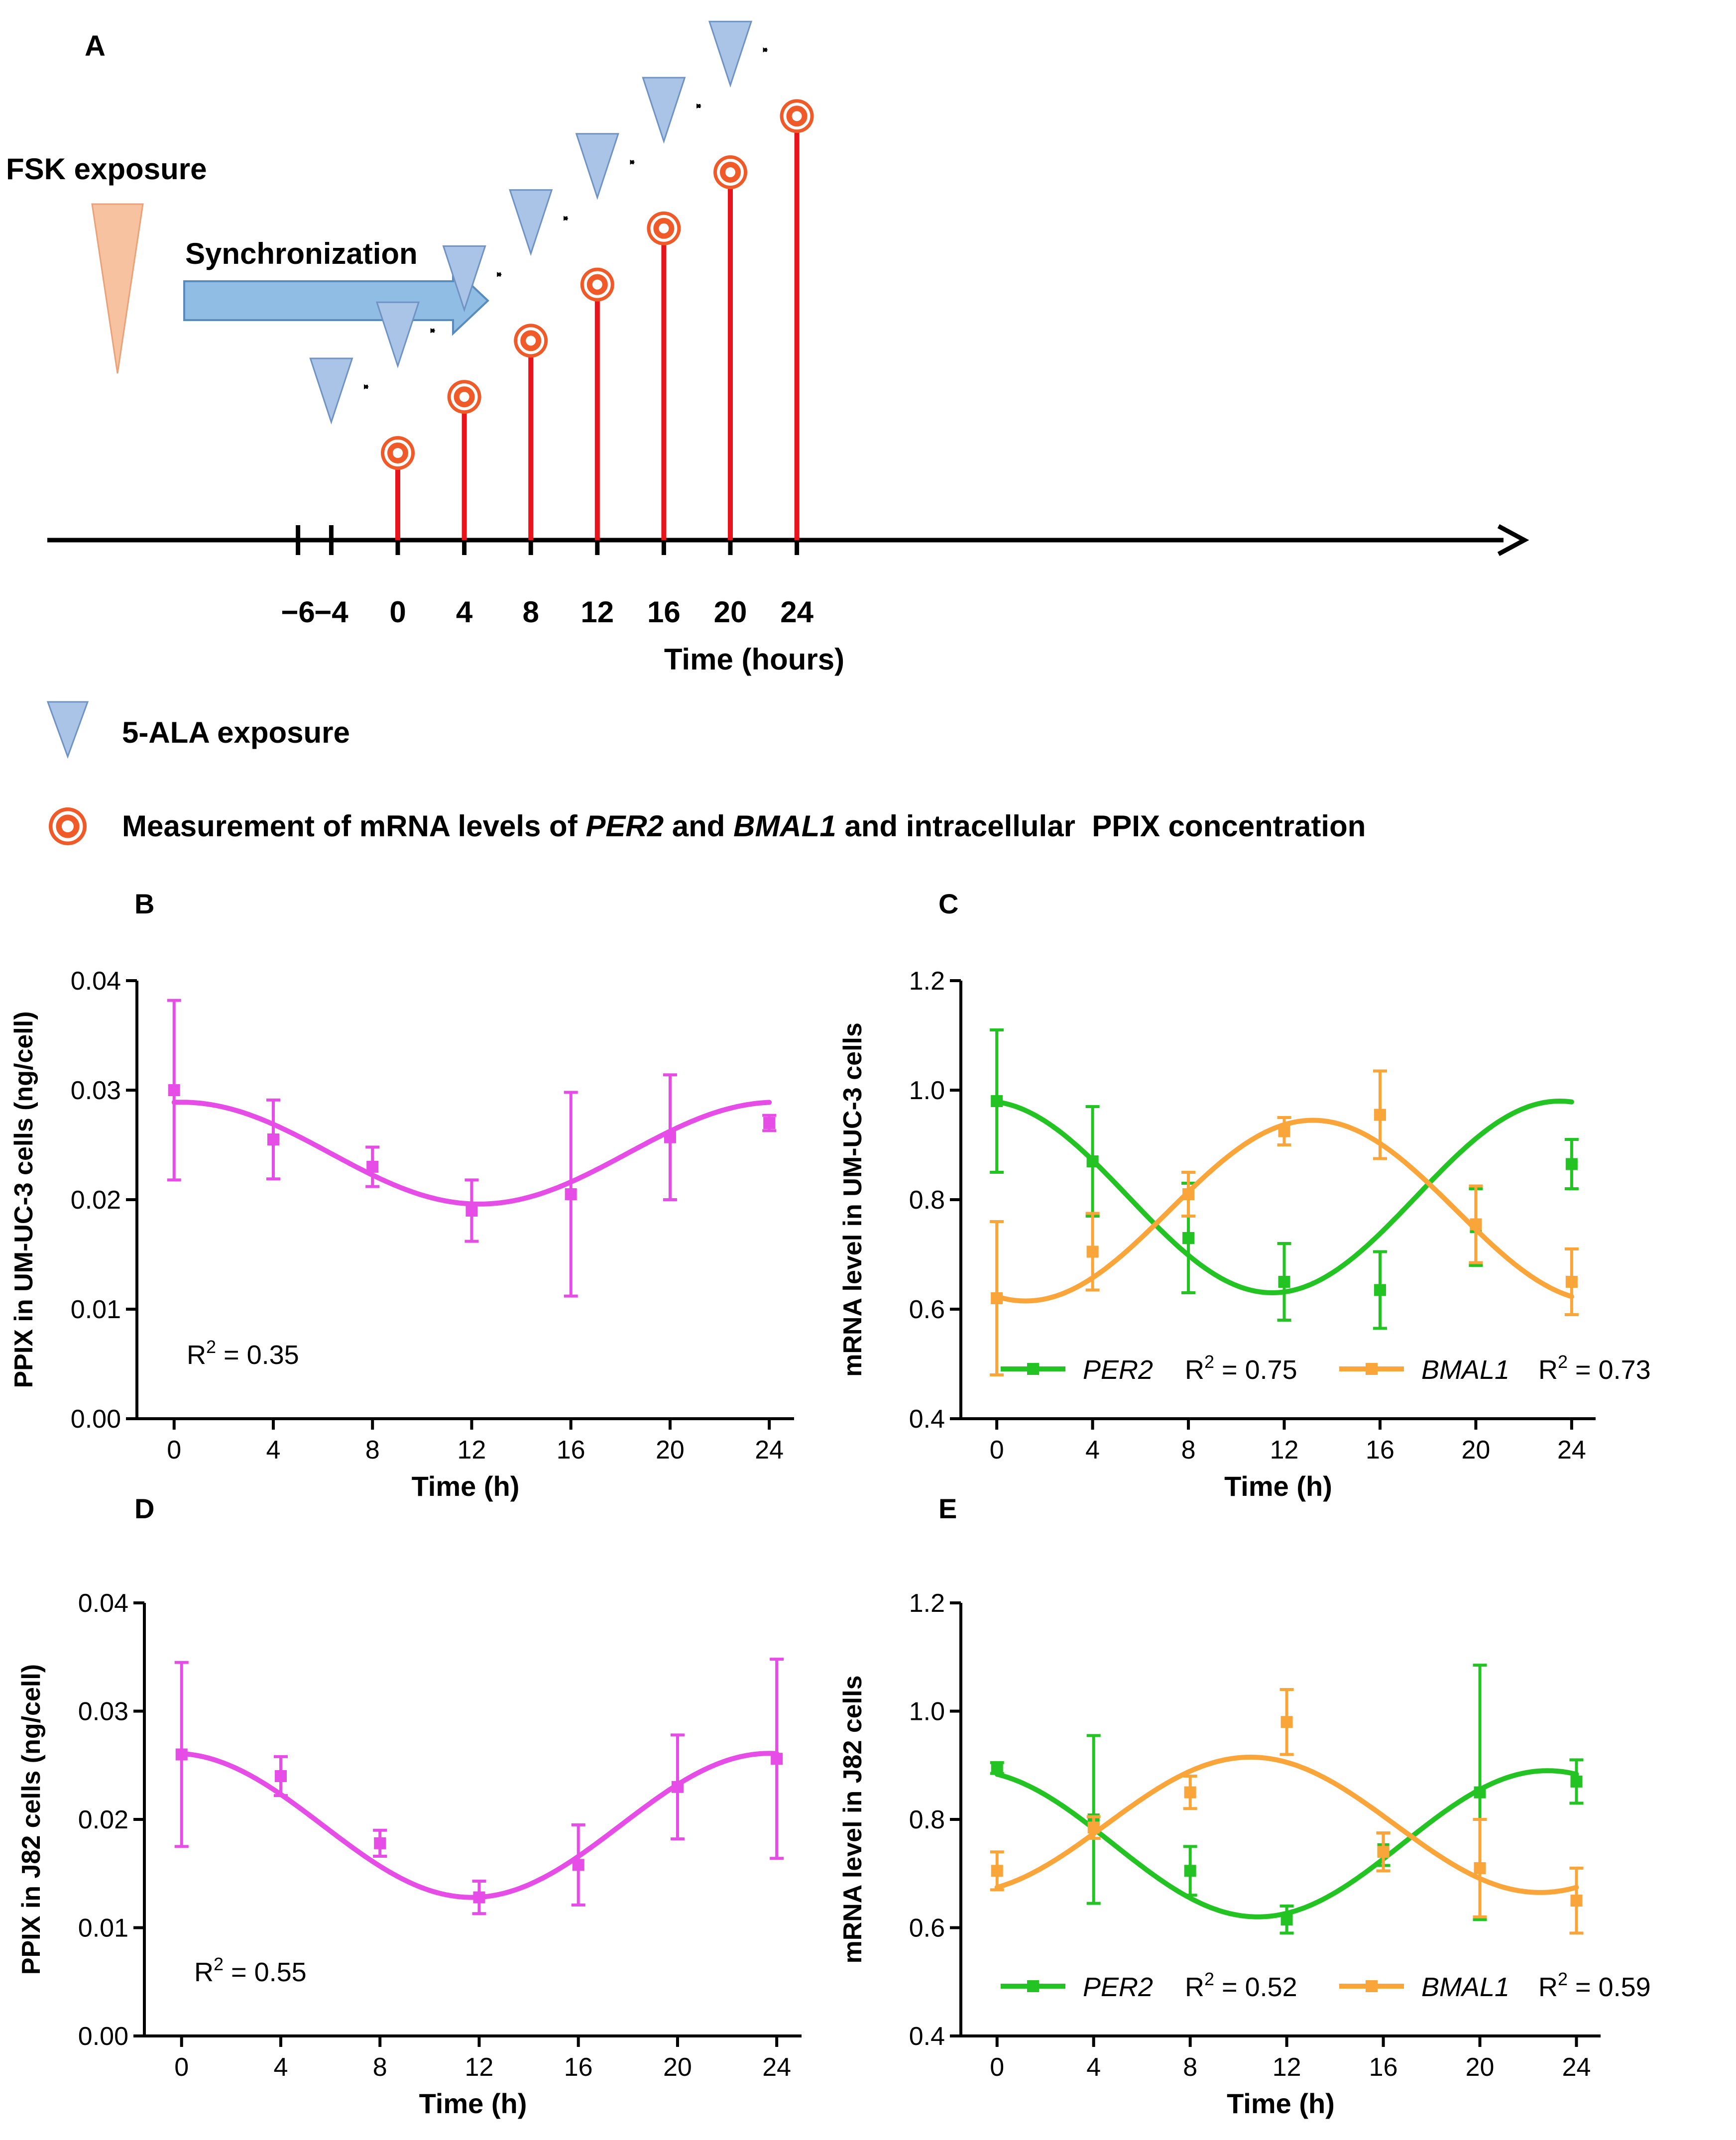 This screenshot has height=2140, width=1736. Describe the element at coordinates (927, 1603) in the screenshot. I see `y-tick-label: 1.2` at that location.